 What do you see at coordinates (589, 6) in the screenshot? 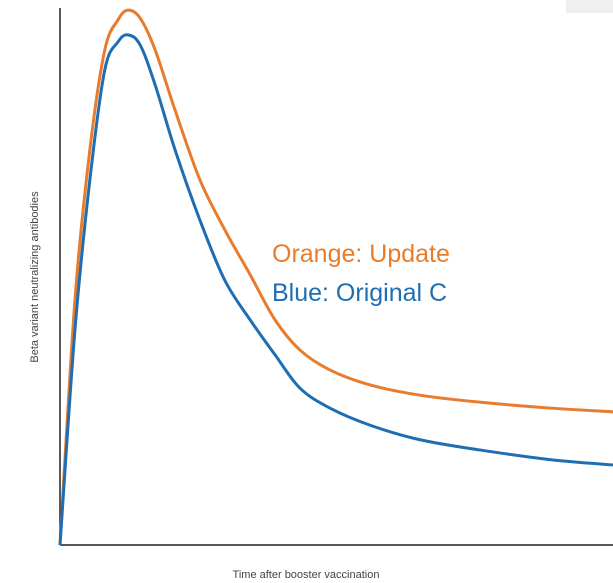
I see `corner-box` at bounding box center [589, 6].